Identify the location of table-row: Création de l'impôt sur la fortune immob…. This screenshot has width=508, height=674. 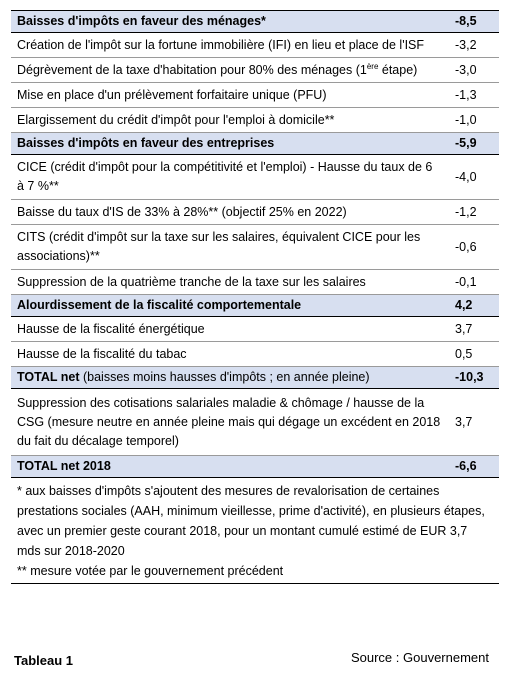
(255, 45).